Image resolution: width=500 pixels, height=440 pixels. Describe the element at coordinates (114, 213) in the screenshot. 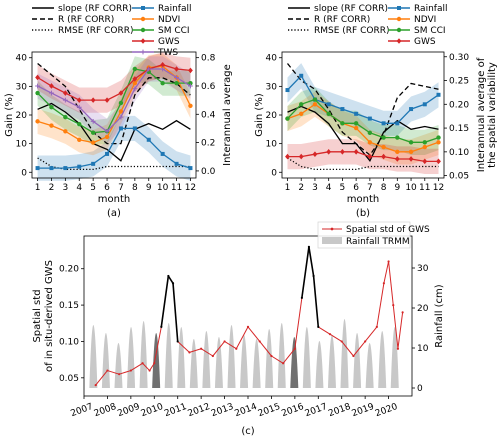

I see `panel-label-0: (a)` at that location.